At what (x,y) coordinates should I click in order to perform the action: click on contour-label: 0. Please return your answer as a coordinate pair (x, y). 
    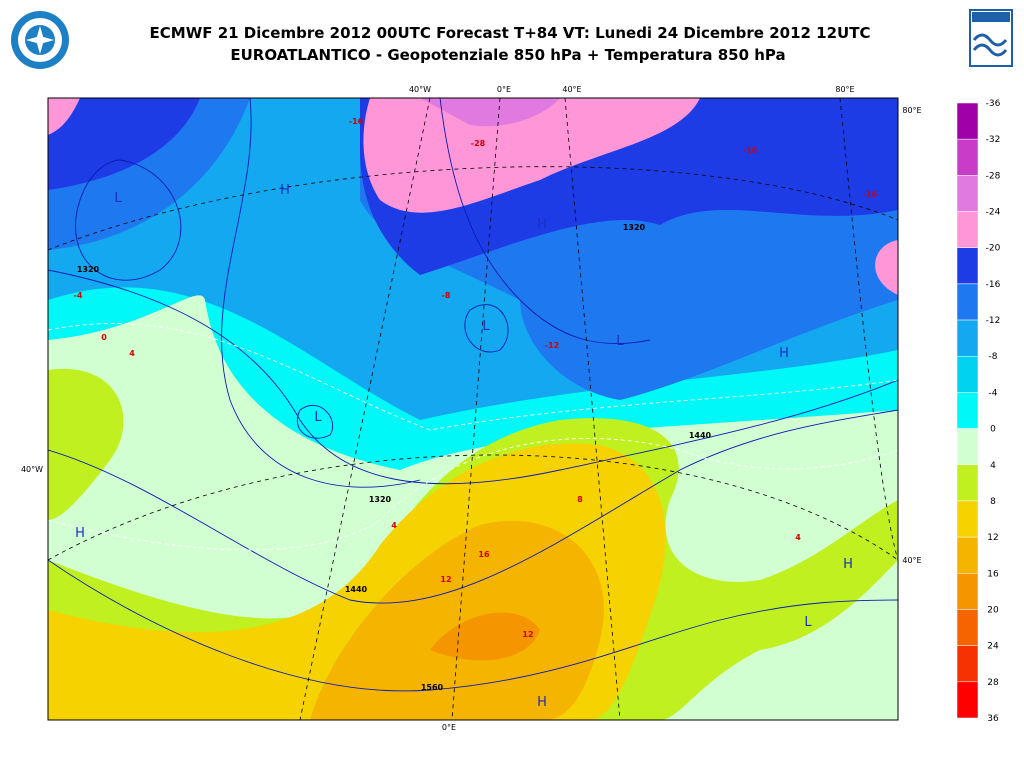
    Looking at the image, I should click on (104, 337).